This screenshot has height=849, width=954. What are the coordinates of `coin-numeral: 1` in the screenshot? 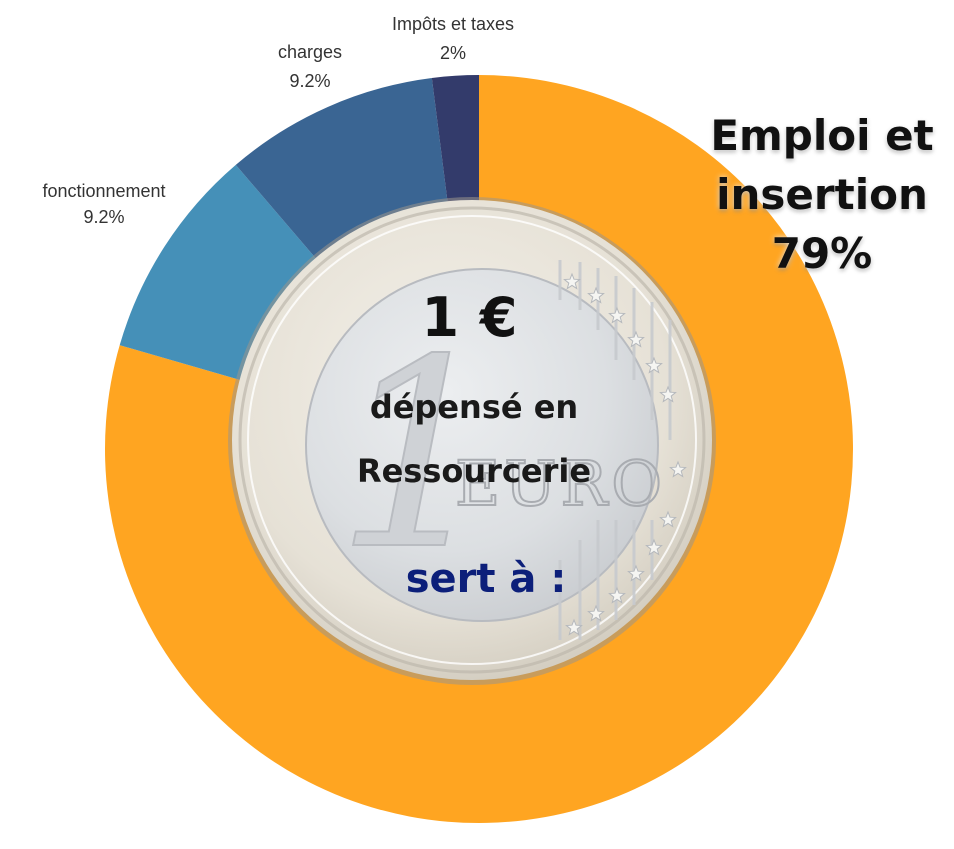 It's located at (417, 456).